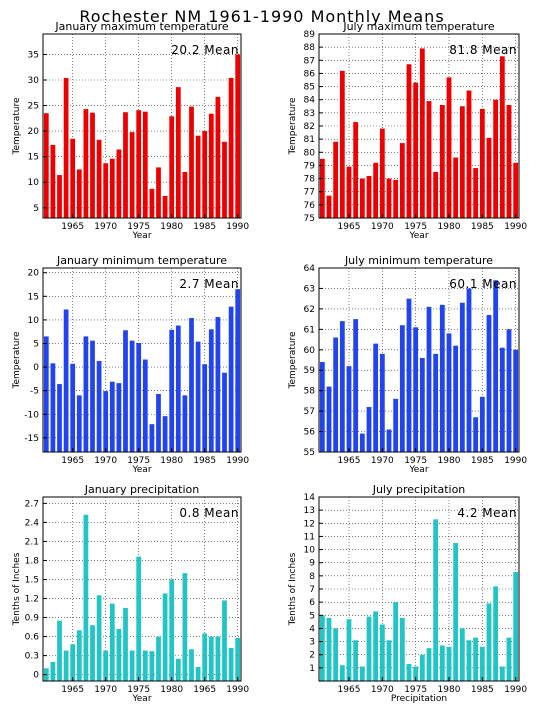 Image resolution: width=540 pixels, height=711 pixels. What do you see at coordinates (142, 589) in the screenshot?
I see `plot-frame` at bounding box center [142, 589].